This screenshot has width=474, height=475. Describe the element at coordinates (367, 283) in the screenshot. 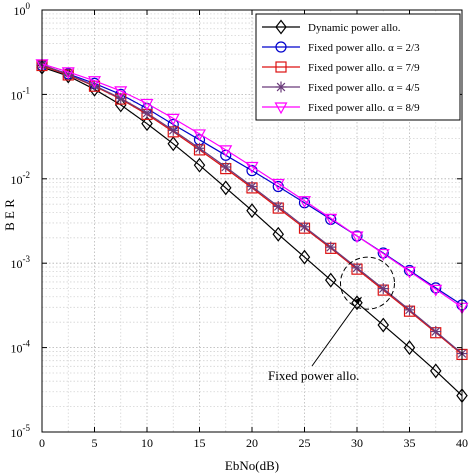

I see `annotation-ellipse` at that location.